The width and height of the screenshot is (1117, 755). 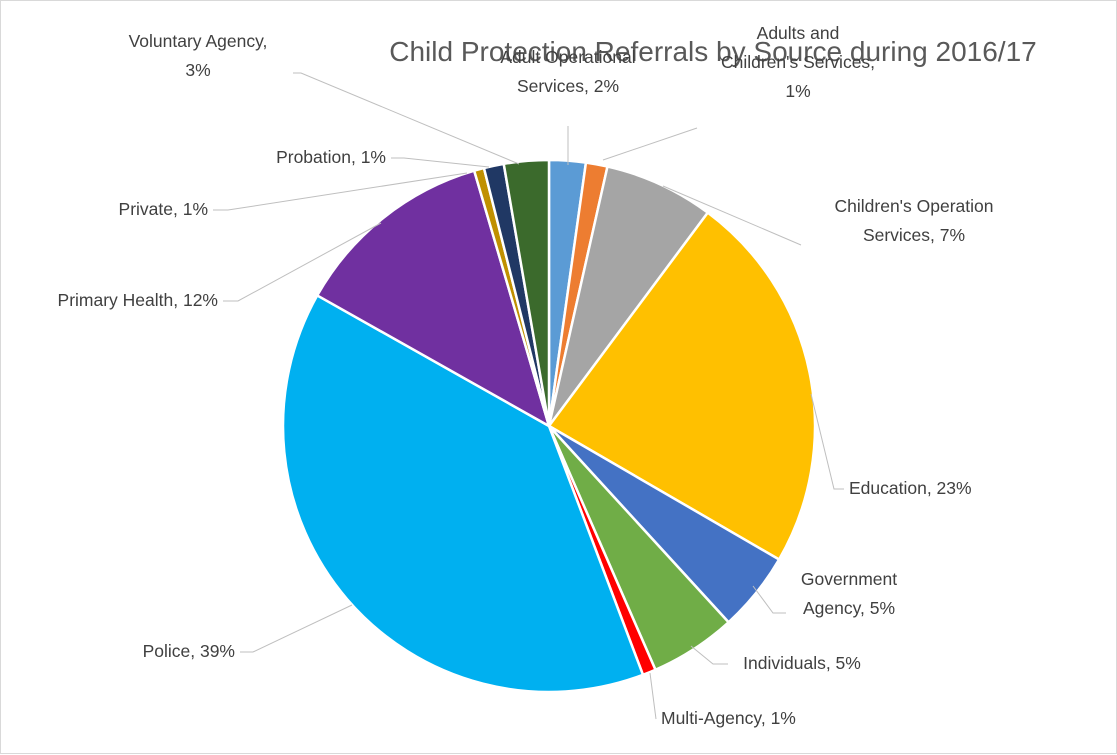 I want to click on data-label: Probation, 1%, so click(x=331, y=157).